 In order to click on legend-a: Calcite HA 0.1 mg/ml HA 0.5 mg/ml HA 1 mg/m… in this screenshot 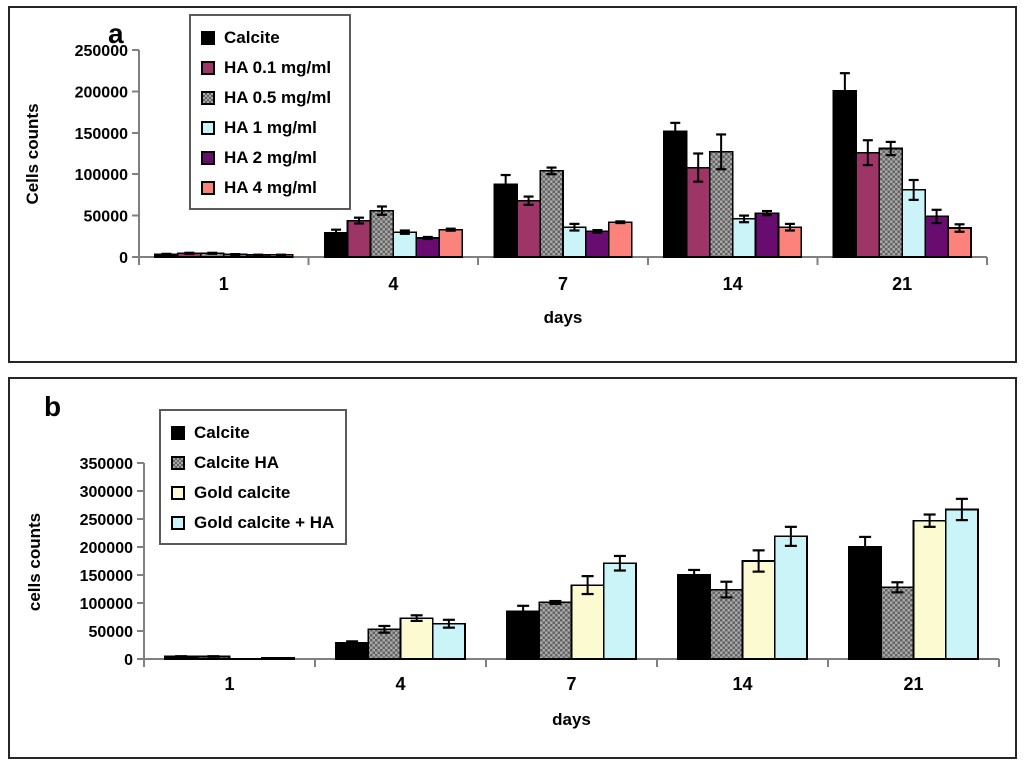, I will do `click(270, 112)`.